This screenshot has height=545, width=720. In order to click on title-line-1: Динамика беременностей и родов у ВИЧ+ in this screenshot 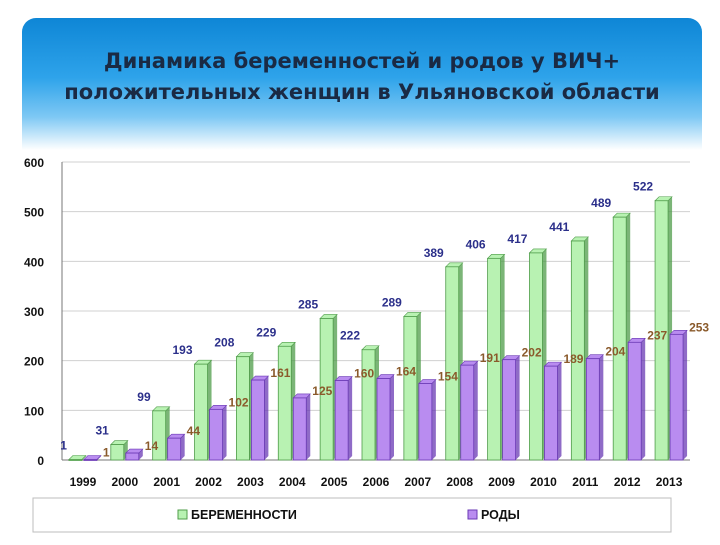, I will do `click(362, 61)`.